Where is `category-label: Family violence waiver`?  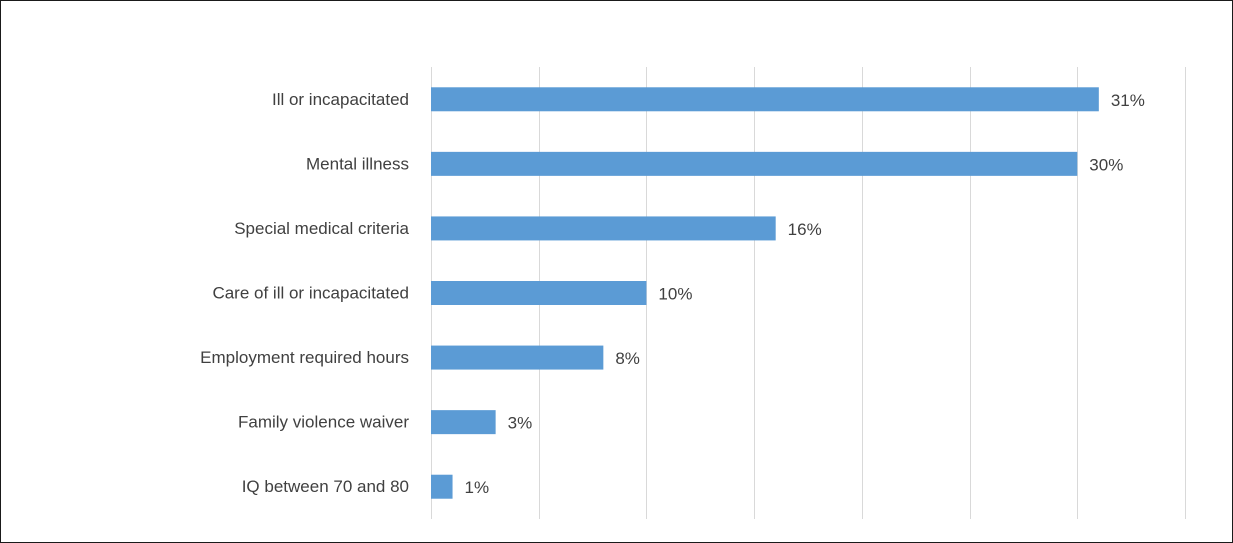
category-label: Family violence waiver is located at coordinates (323, 422).